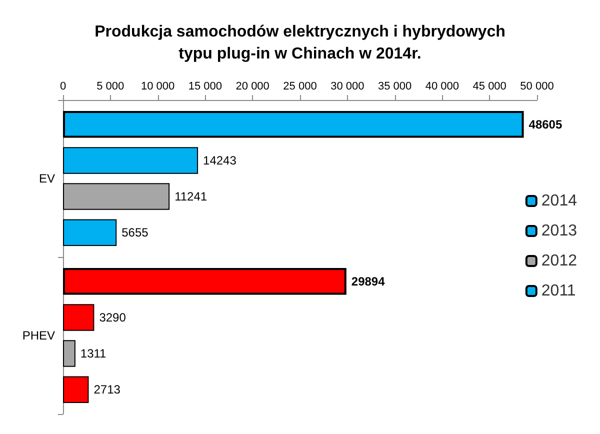  What do you see at coordinates (300, 86) in the screenshot?
I see `x-tick-label: 25 000` at bounding box center [300, 86].